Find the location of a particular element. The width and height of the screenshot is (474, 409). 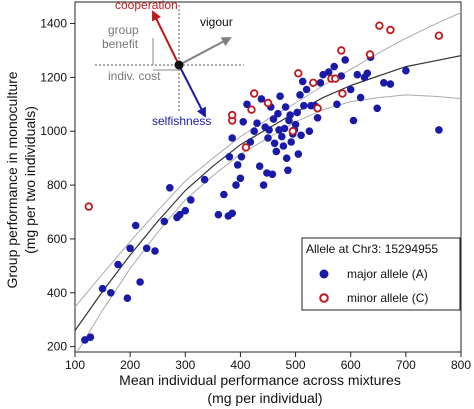

y-tick-label: 1200 is located at coordinates (53, 77).